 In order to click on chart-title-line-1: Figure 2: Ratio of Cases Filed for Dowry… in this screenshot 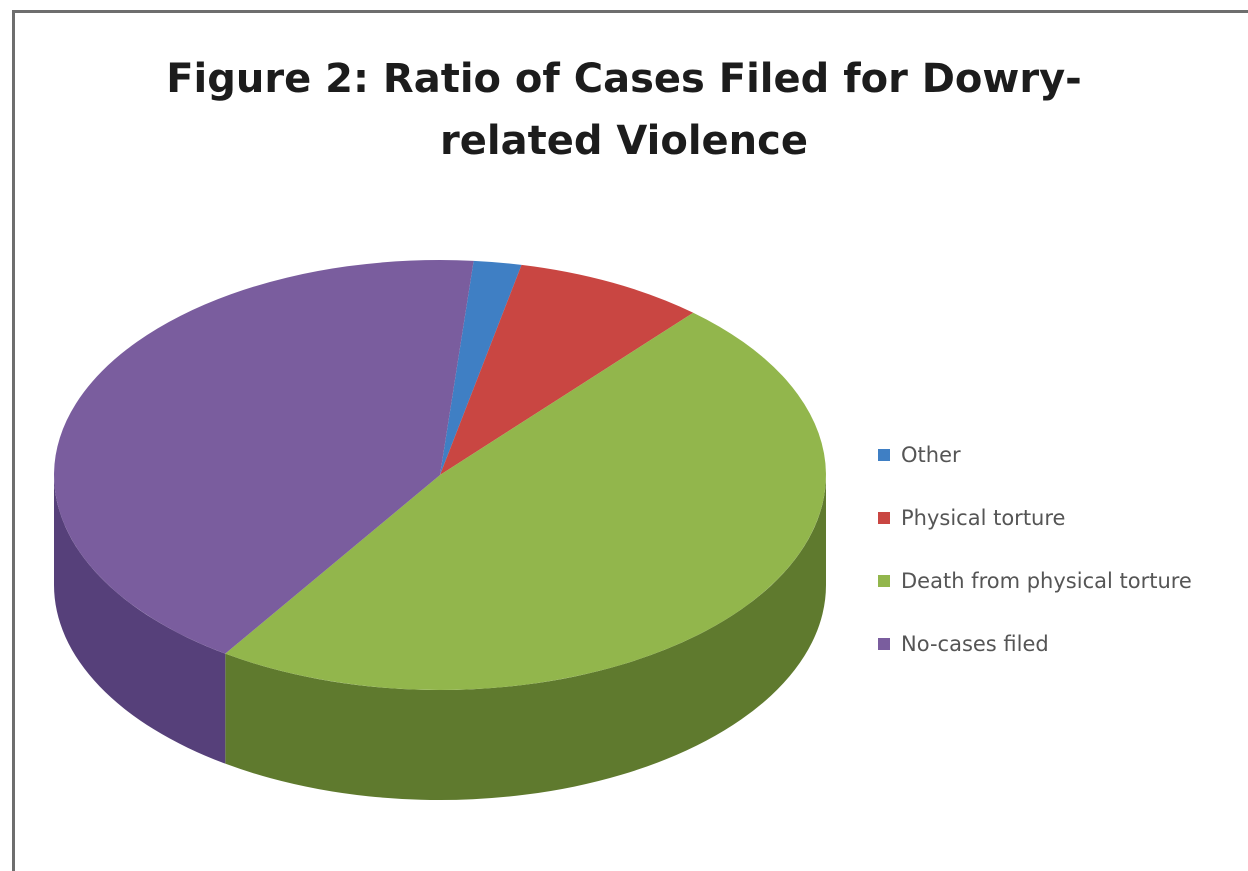, I will do `click(624, 79)`.